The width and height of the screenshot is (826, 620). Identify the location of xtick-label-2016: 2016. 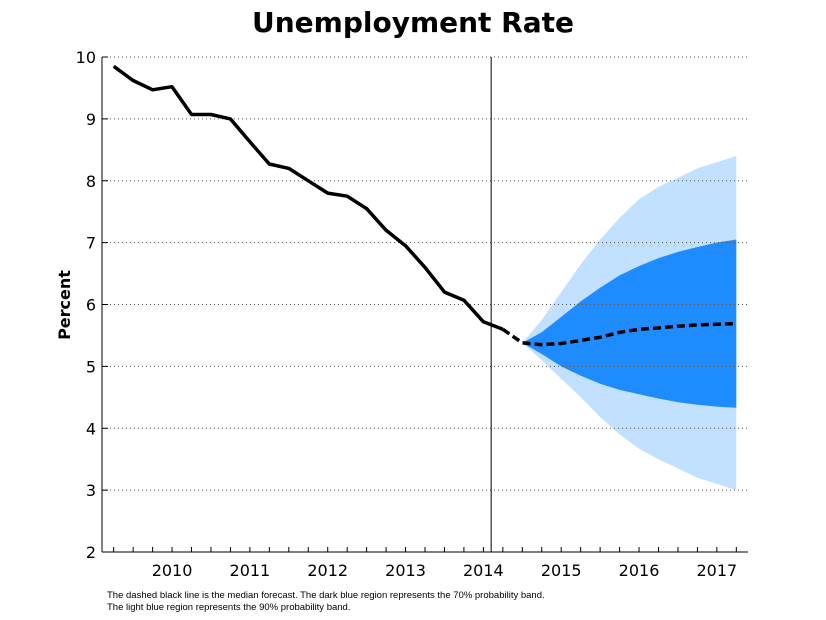
(639, 570).